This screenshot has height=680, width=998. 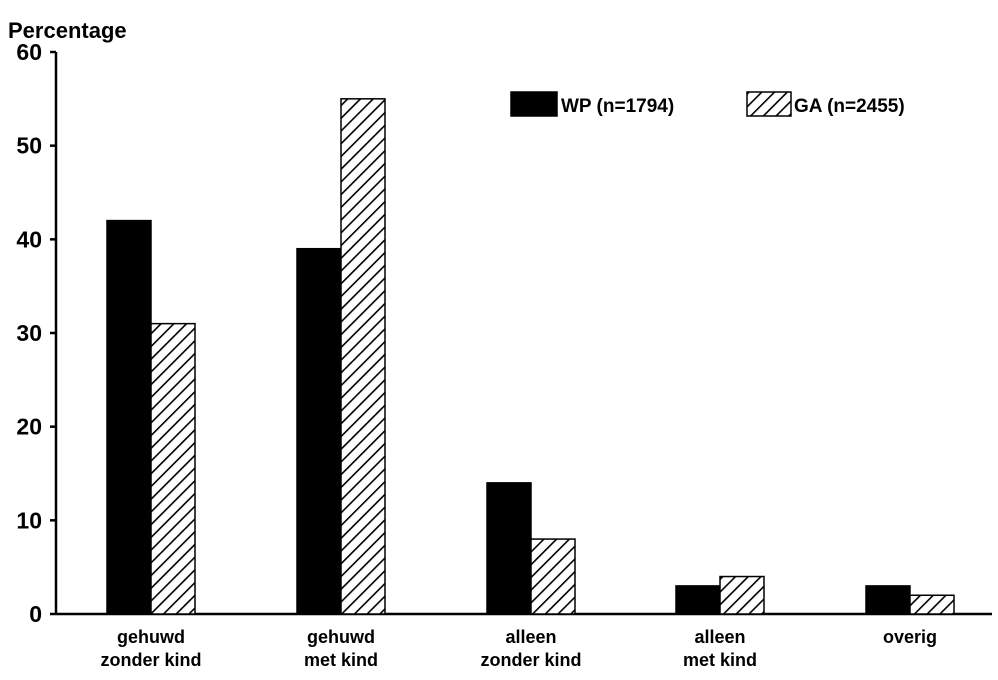 What do you see at coordinates (707, 104) in the screenshot?
I see `legend: WP (n=1794) GA (n=2455)` at bounding box center [707, 104].